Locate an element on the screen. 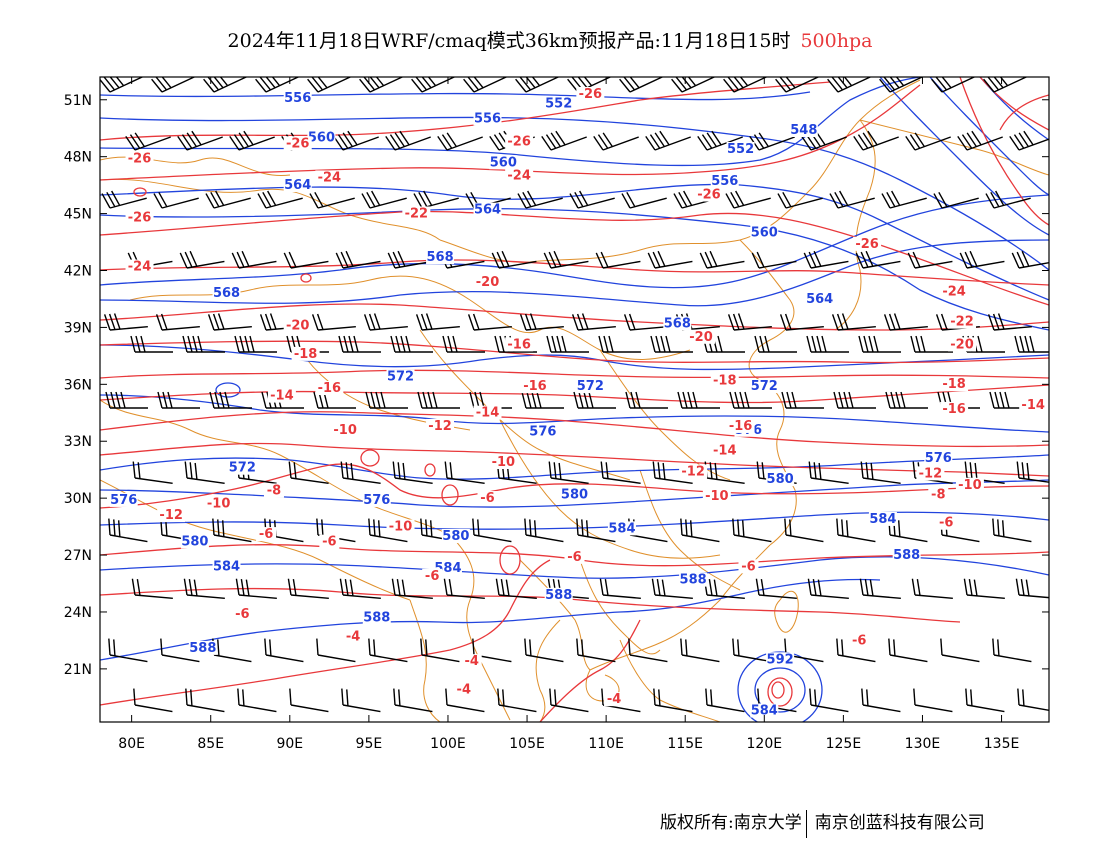 This screenshot has height=850, width=1100. y-tick-label: 33N is located at coordinates (78, 442).